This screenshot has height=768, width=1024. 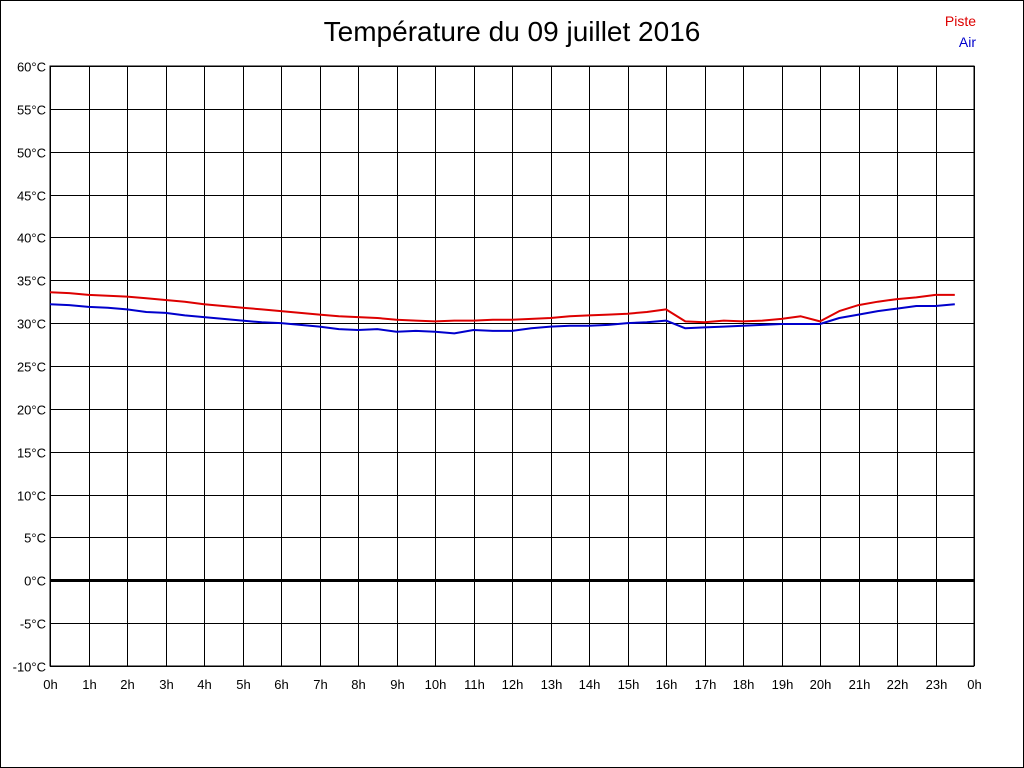 I want to click on chart-title: Température du 09 juillet 2016, so click(x=512, y=31).